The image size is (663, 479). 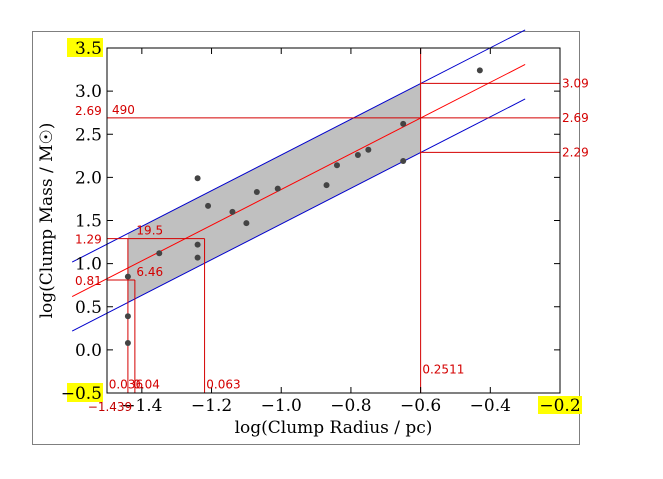 I want to click on y-tick-label: −0.5, so click(x=81, y=394).